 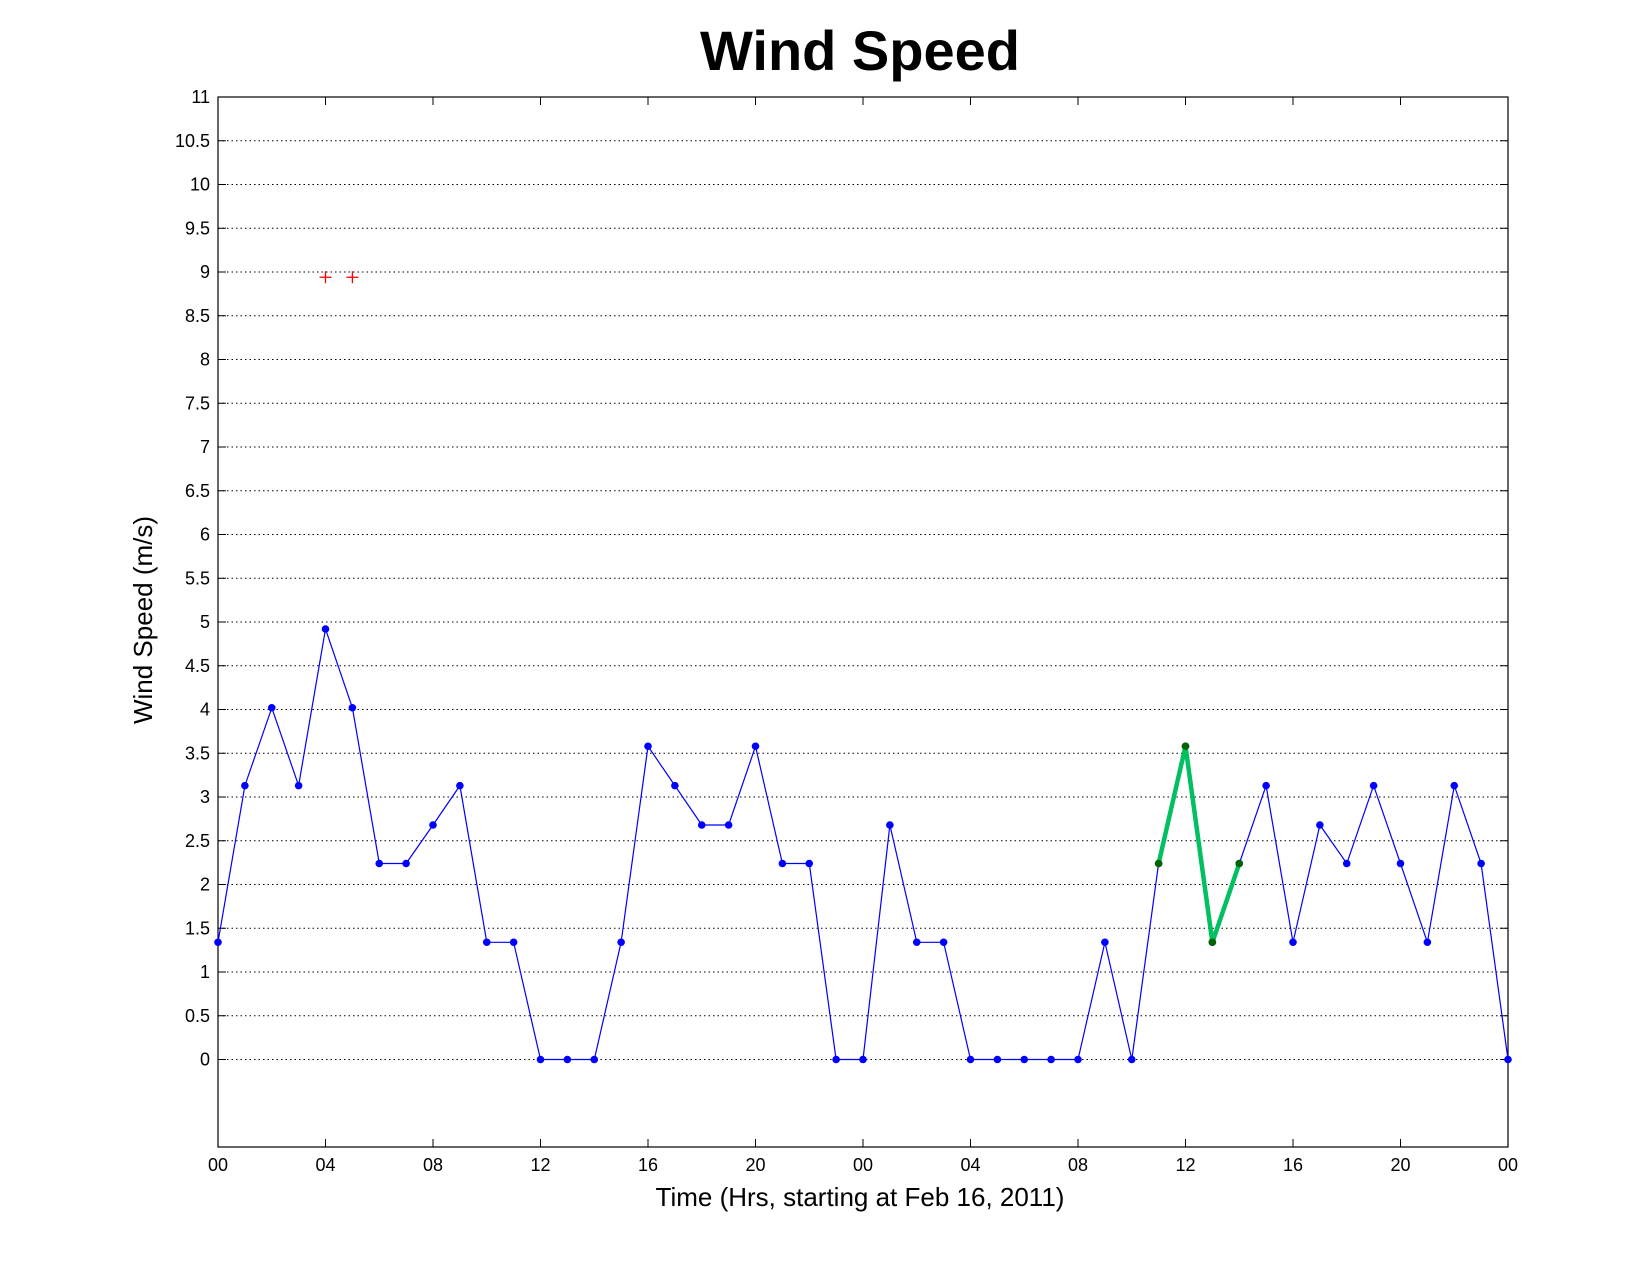 I want to click on y-tick-label: 9.5, so click(x=197, y=228).